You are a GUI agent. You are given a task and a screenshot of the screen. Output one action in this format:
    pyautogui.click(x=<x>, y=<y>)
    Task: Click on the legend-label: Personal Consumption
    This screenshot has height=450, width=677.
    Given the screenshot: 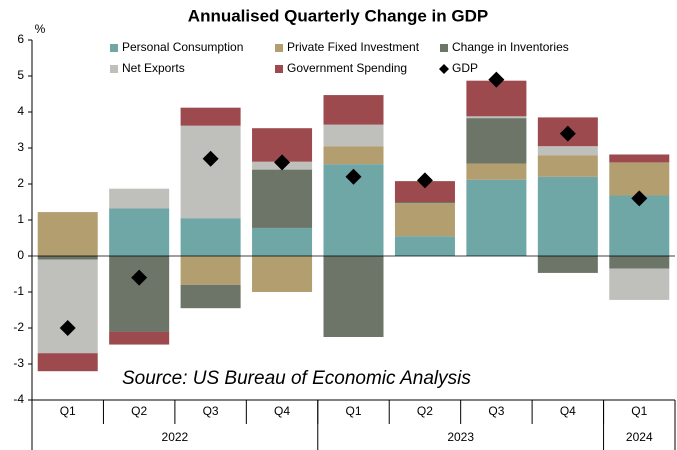 What is the action you would take?
    pyautogui.click(x=182, y=47)
    